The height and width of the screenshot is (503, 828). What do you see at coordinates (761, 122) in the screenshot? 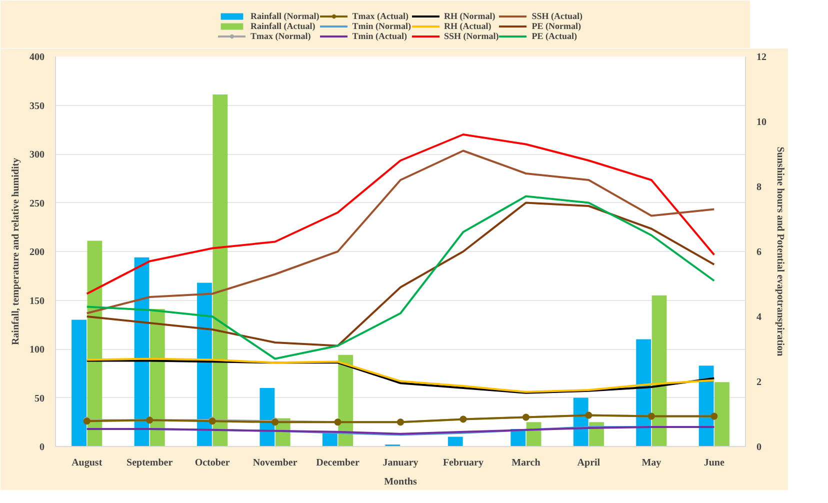
I see `y2-tick-label: 10` at bounding box center [761, 122].